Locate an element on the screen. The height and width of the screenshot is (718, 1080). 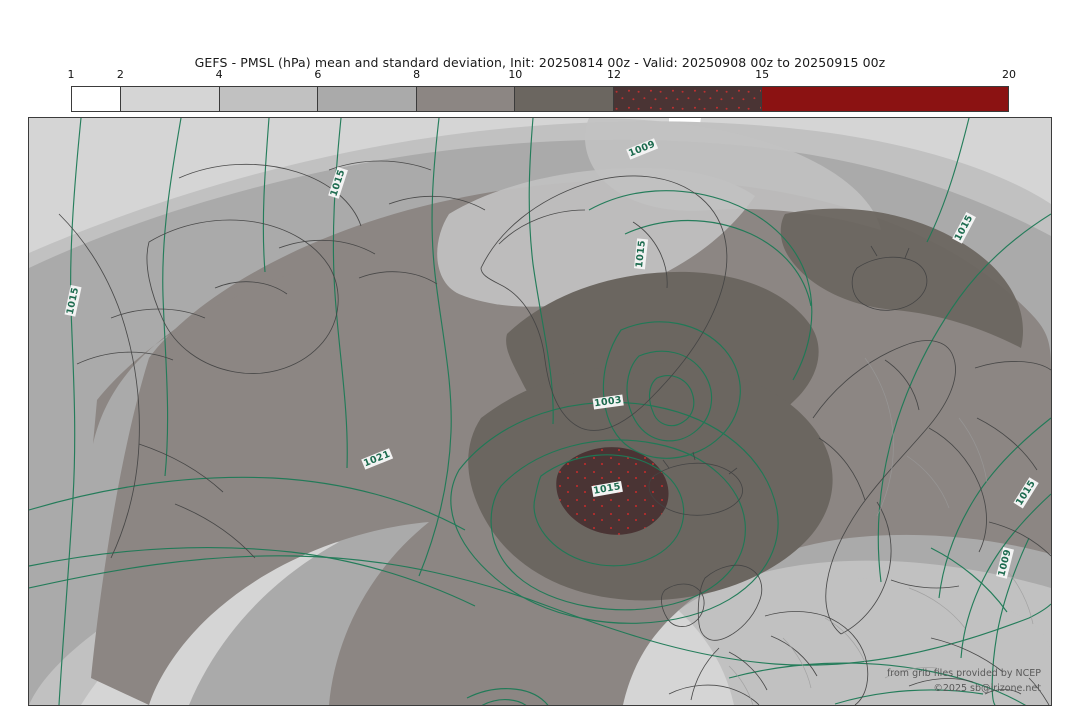
colorbar-tick: 15 is located at coordinates (762, 74).